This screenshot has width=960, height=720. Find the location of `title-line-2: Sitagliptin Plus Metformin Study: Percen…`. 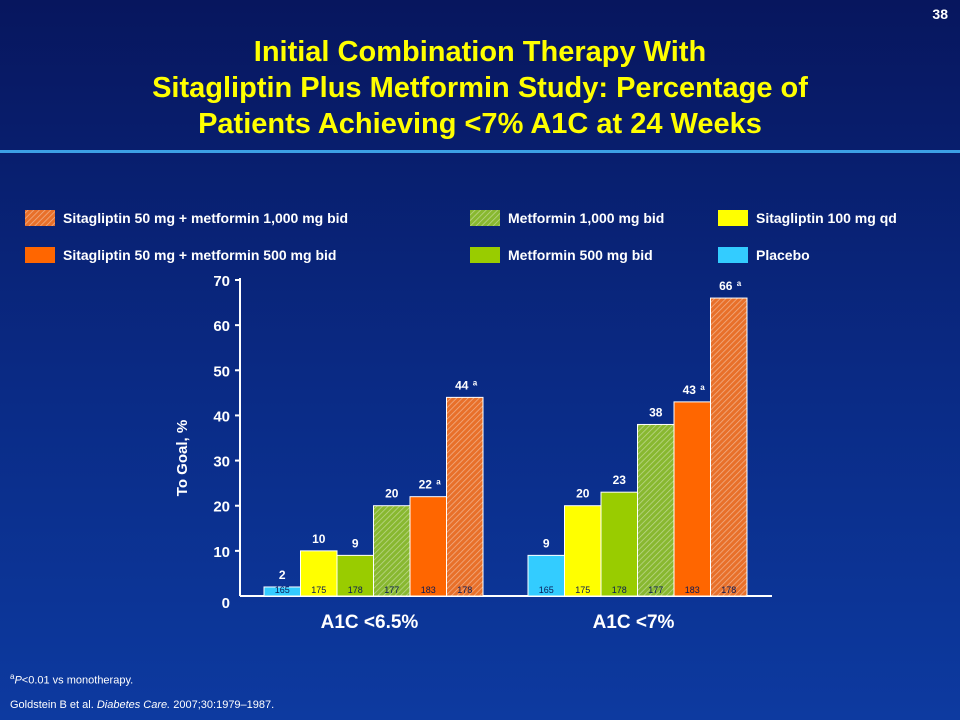

title-line-2: Sitagliptin Plus Metformin Study: Percen… is located at coordinates (480, 88).